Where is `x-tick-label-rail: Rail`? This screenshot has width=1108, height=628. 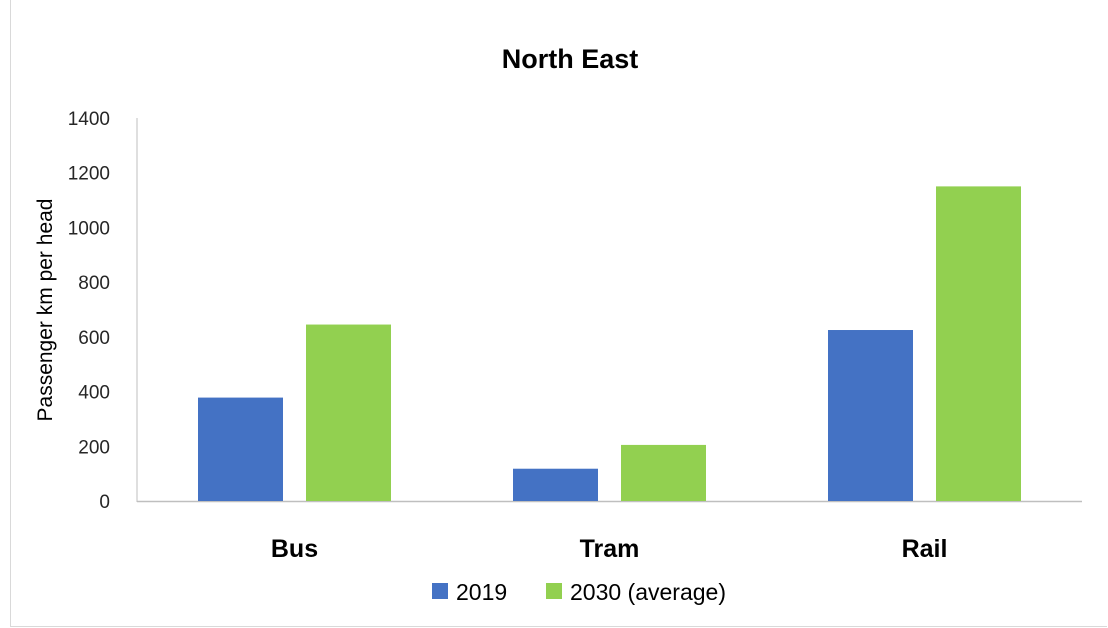
x-tick-label-rail: Rail is located at coordinates (925, 549).